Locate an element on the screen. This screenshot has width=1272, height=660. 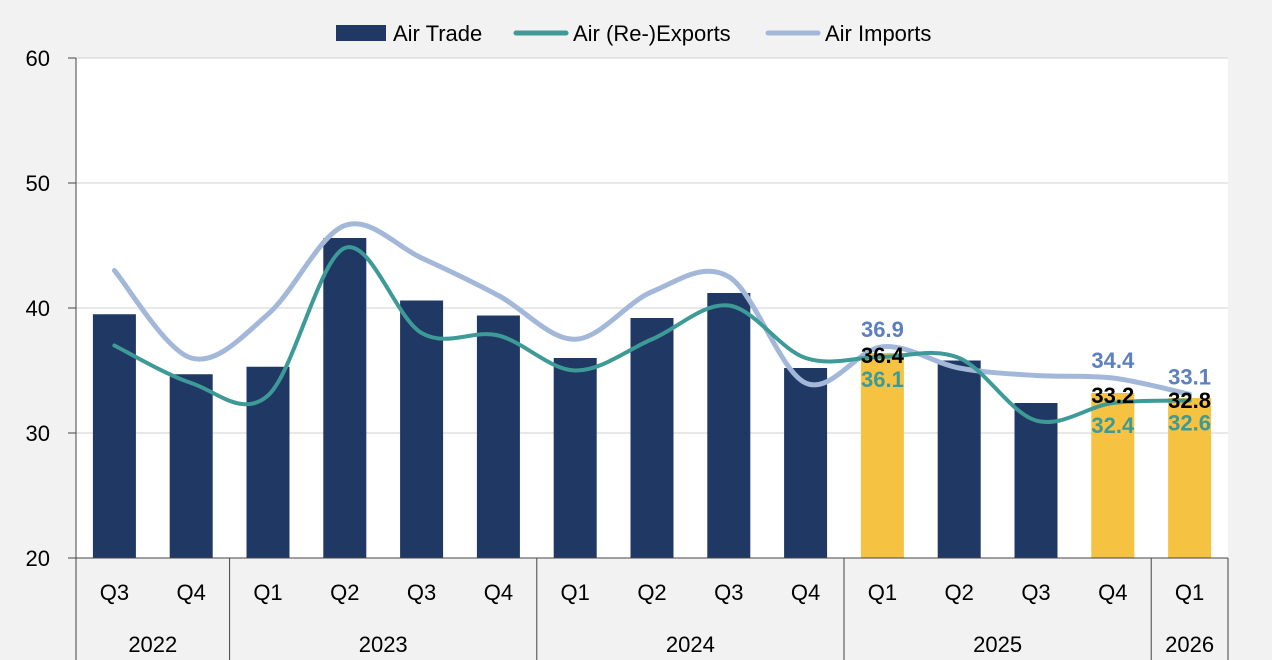
legend-swatch-air-trade is located at coordinates (361, 33).